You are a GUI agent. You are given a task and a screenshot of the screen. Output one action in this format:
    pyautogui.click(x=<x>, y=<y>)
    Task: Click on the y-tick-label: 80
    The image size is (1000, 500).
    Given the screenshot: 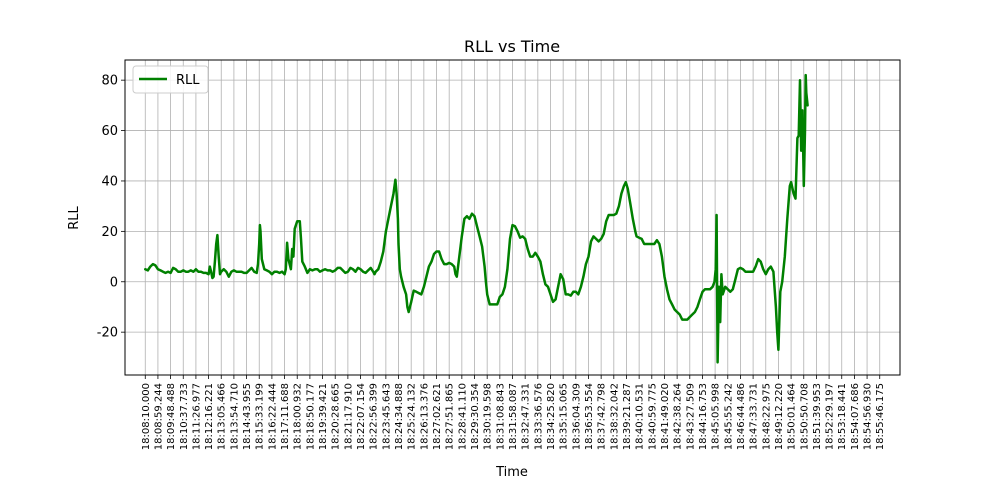 What is the action you would take?
    pyautogui.click(x=109, y=81)
    